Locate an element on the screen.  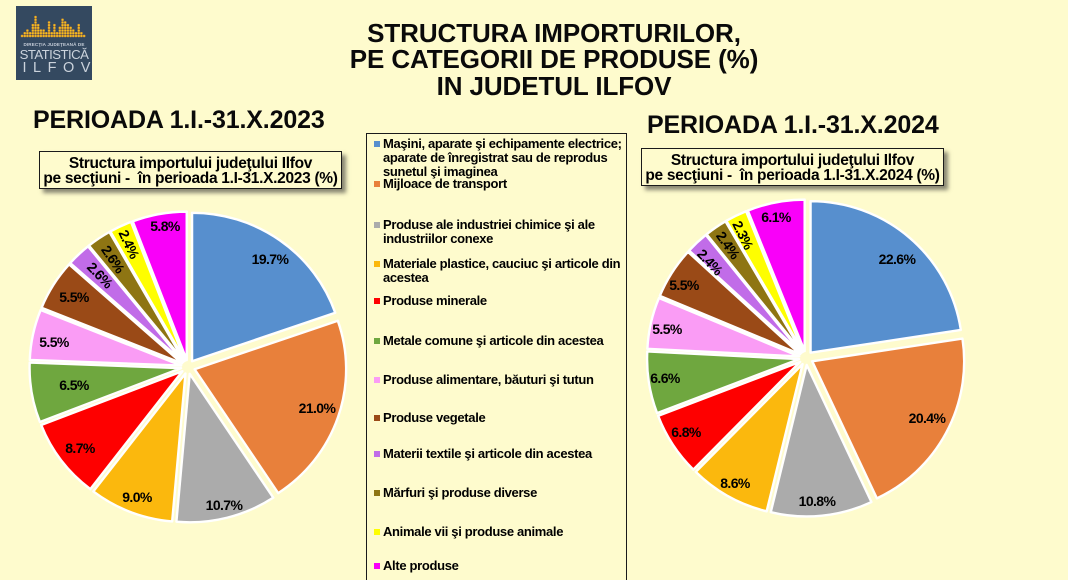
svg-text: 8.7% is located at coordinates (80, 448).